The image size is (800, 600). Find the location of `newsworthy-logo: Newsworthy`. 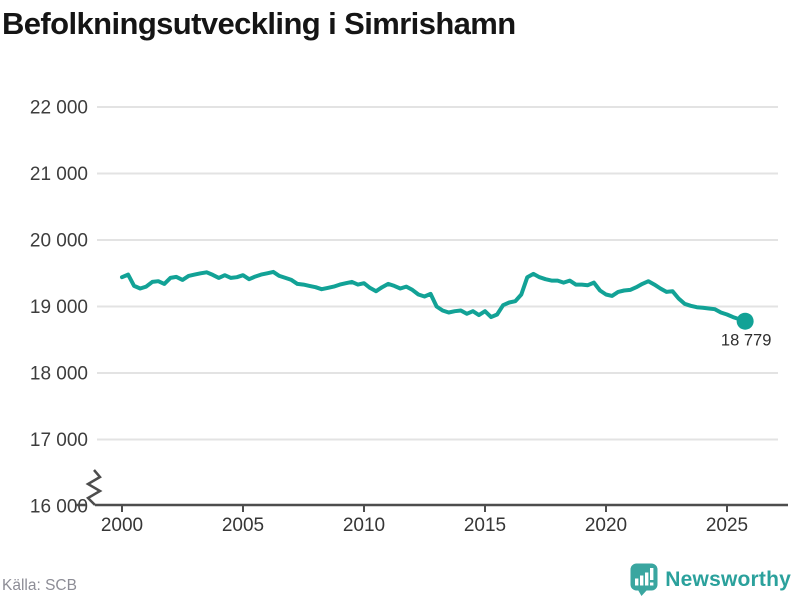

newsworthy-logo: Newsworthy is located at coordinates (710, 579).